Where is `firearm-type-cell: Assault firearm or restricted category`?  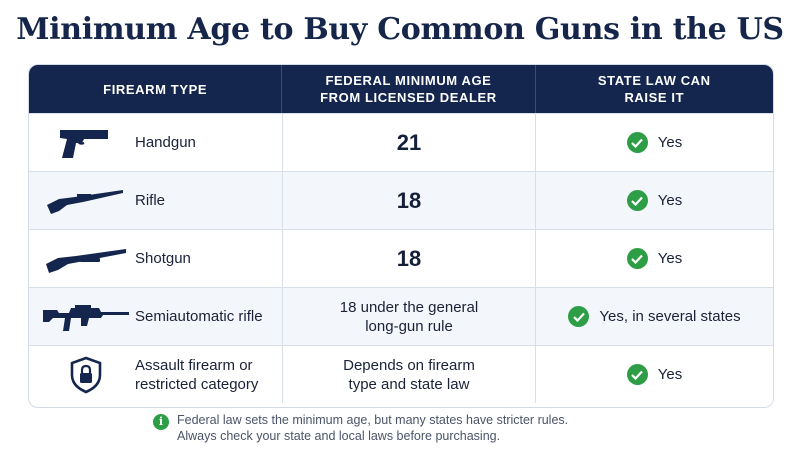 firearm-type-cell: Assault firearm or restricted category is located at coordinates (155, 374).